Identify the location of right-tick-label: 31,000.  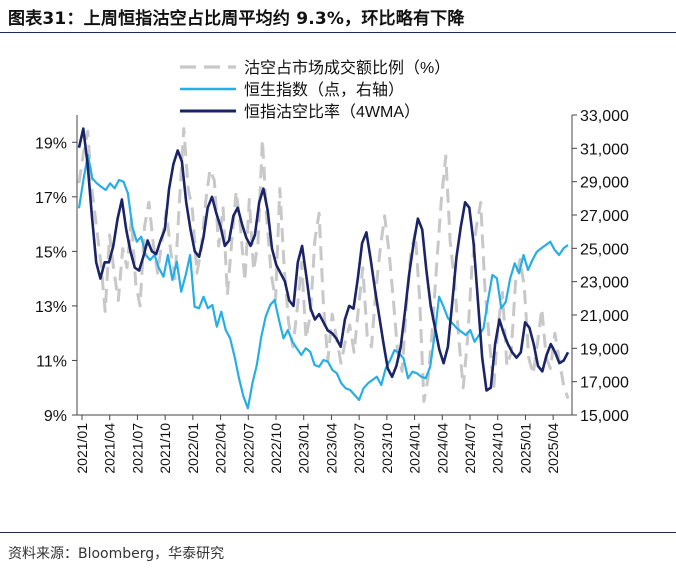
(604, 149).